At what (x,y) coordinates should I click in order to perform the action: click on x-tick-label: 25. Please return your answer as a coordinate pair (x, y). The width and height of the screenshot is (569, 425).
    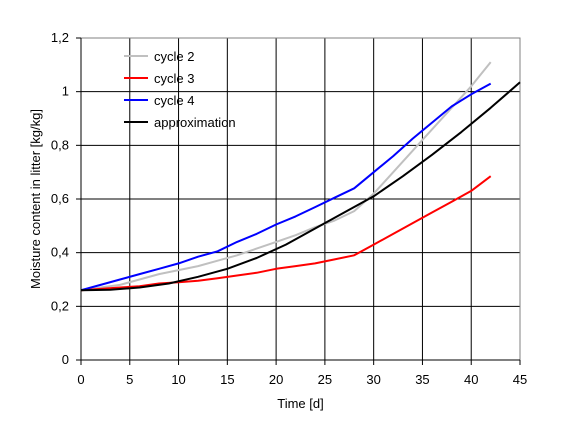
    Looking at the image, I should click on (325, 379).